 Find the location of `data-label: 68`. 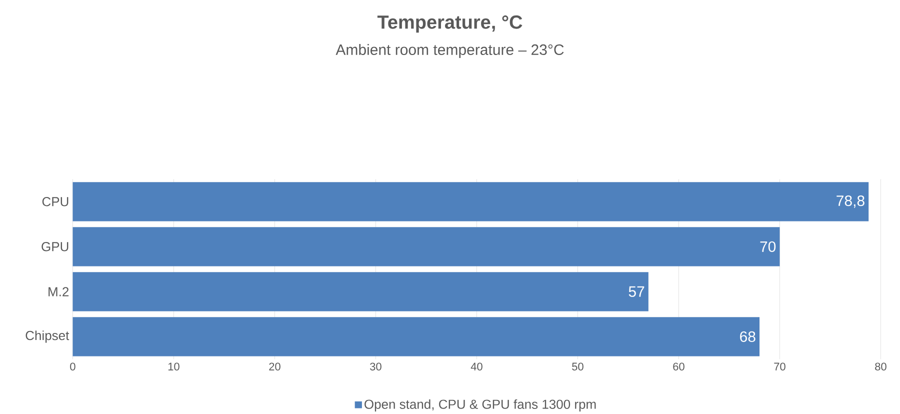

data-label: 68 is located at coordinates (748, 336).